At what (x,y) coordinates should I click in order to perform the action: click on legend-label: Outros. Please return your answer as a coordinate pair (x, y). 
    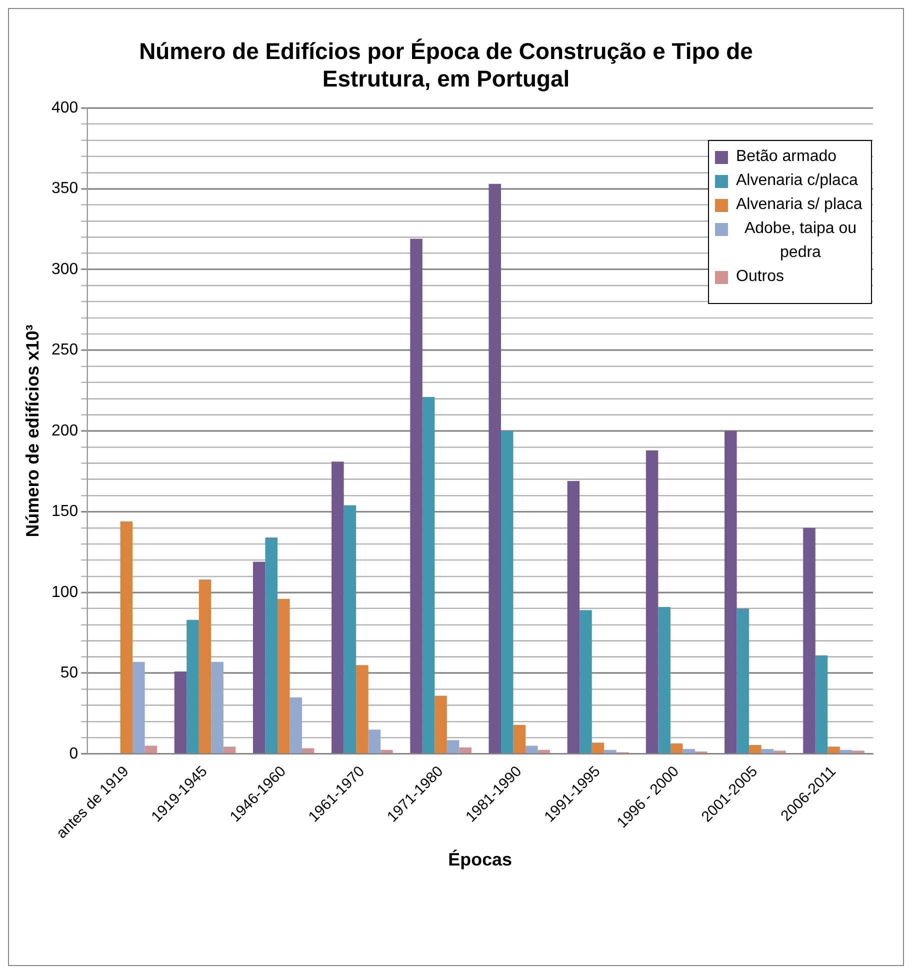
    Looking at the image, I should click on (760, 277).